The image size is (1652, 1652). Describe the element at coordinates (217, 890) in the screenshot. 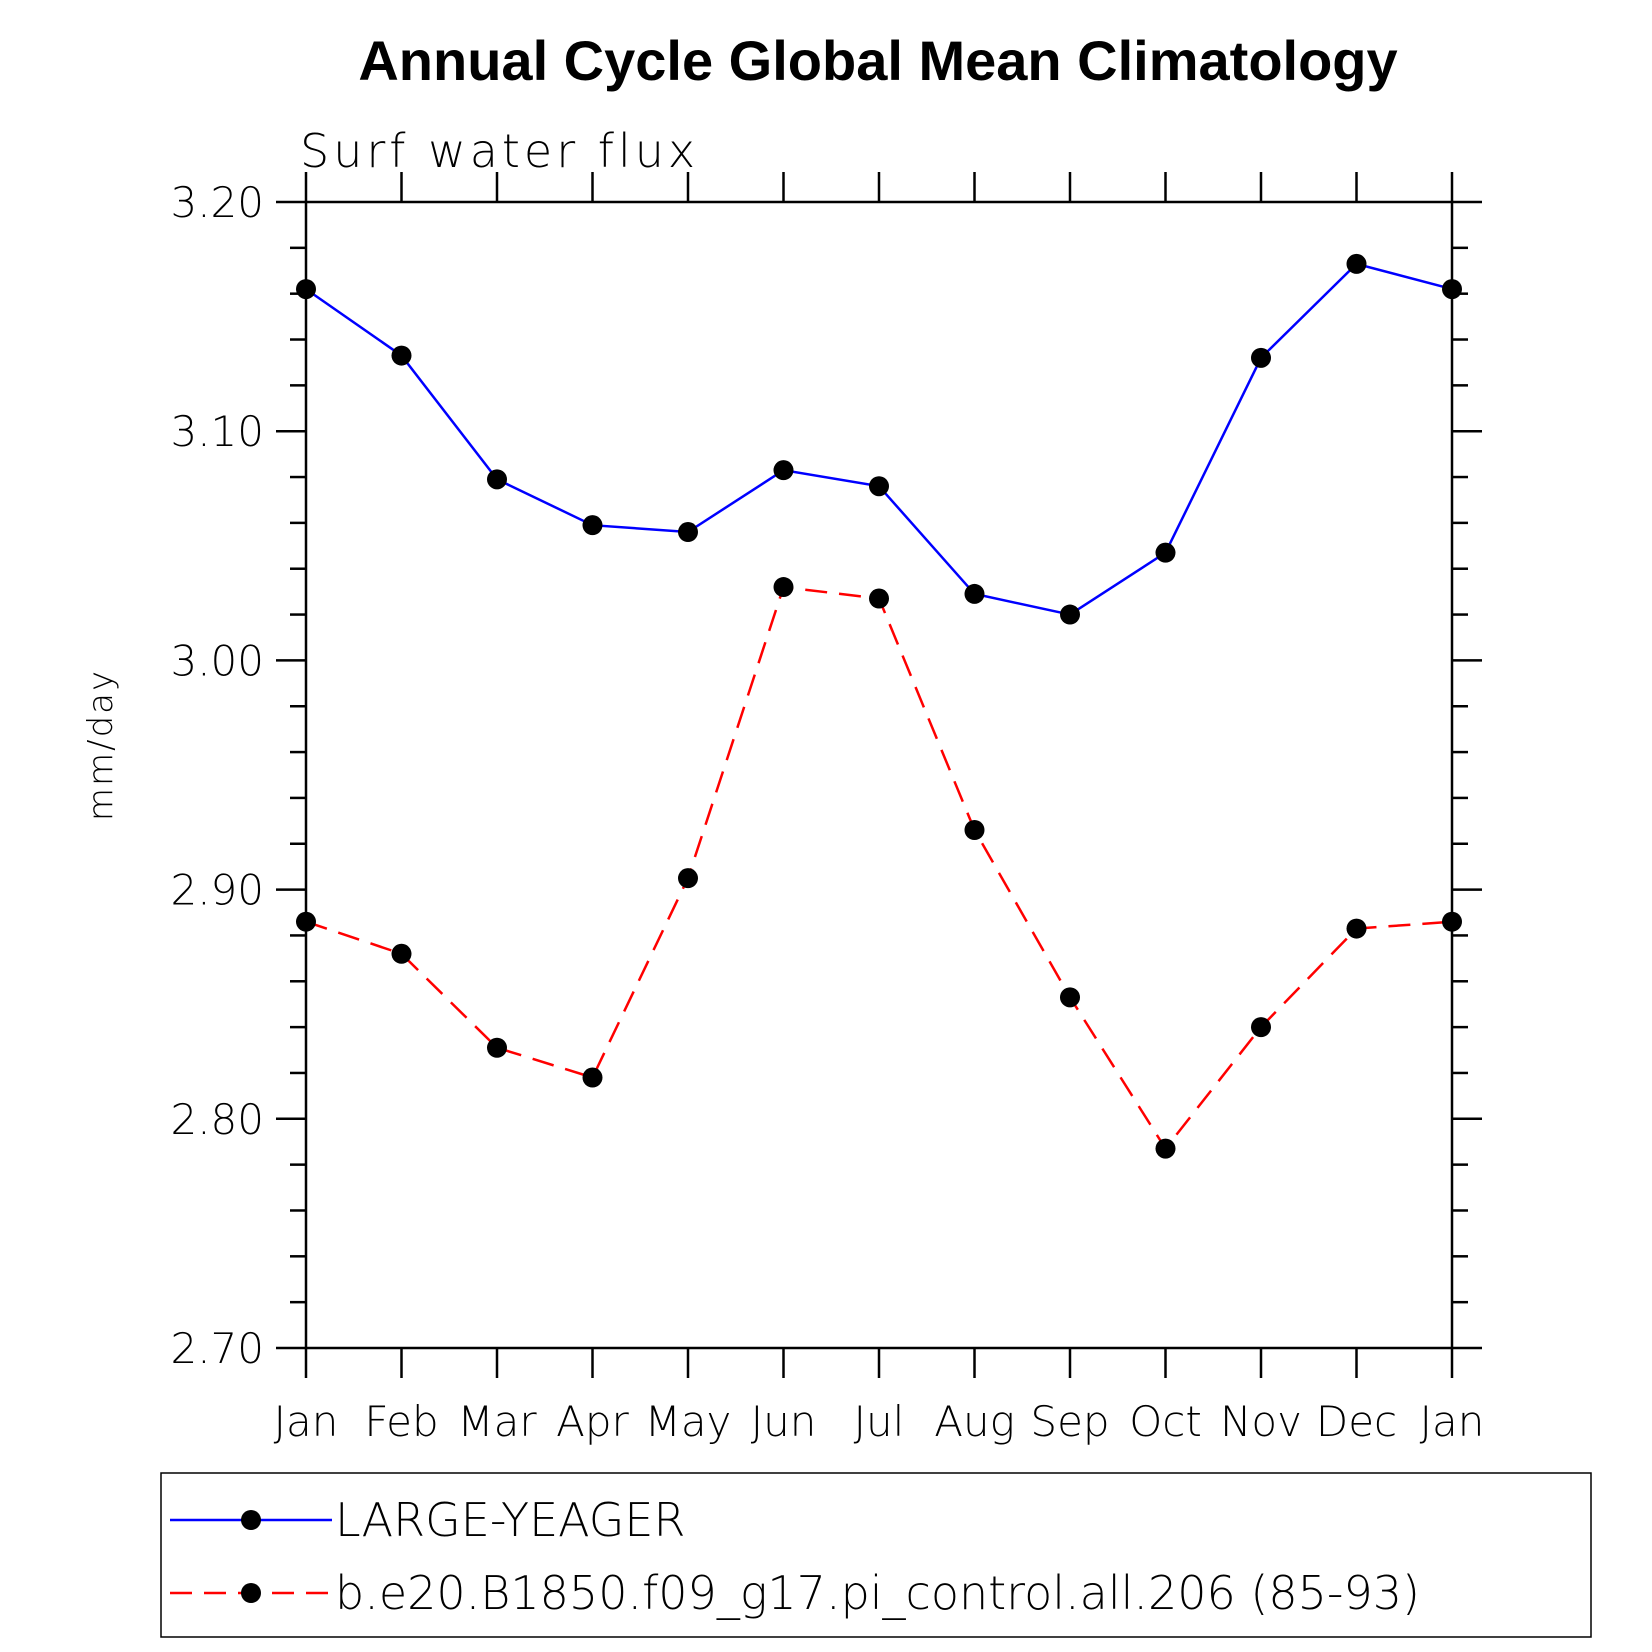

I see `y-tick-label: 2.90` at that location.